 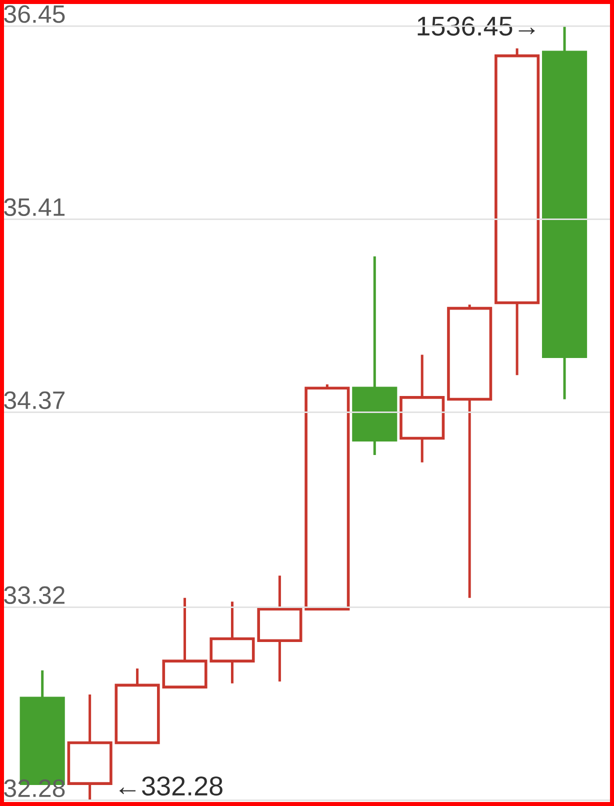 I want to click on y-tick-label: 34.37, so click(x=34, y=400).